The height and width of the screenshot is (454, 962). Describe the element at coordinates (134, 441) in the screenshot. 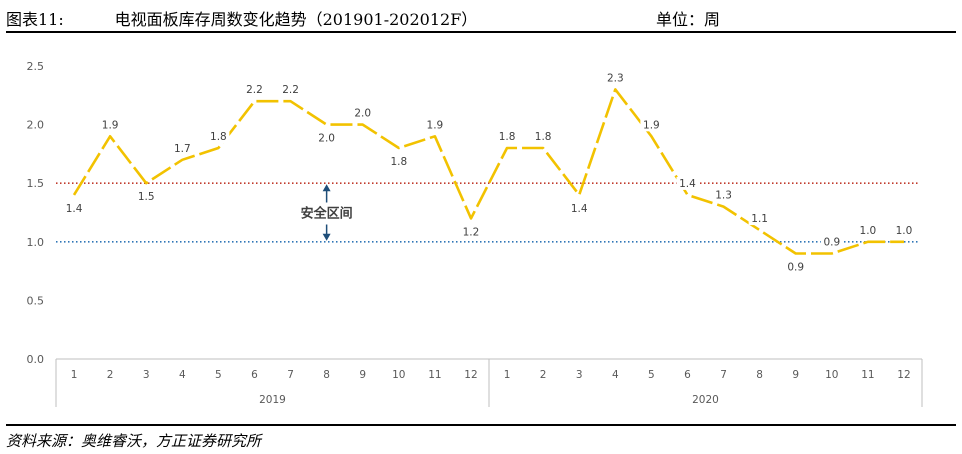

I see `source-note: 资料来源：奥维睿沃，方正证券研究所` at that location.